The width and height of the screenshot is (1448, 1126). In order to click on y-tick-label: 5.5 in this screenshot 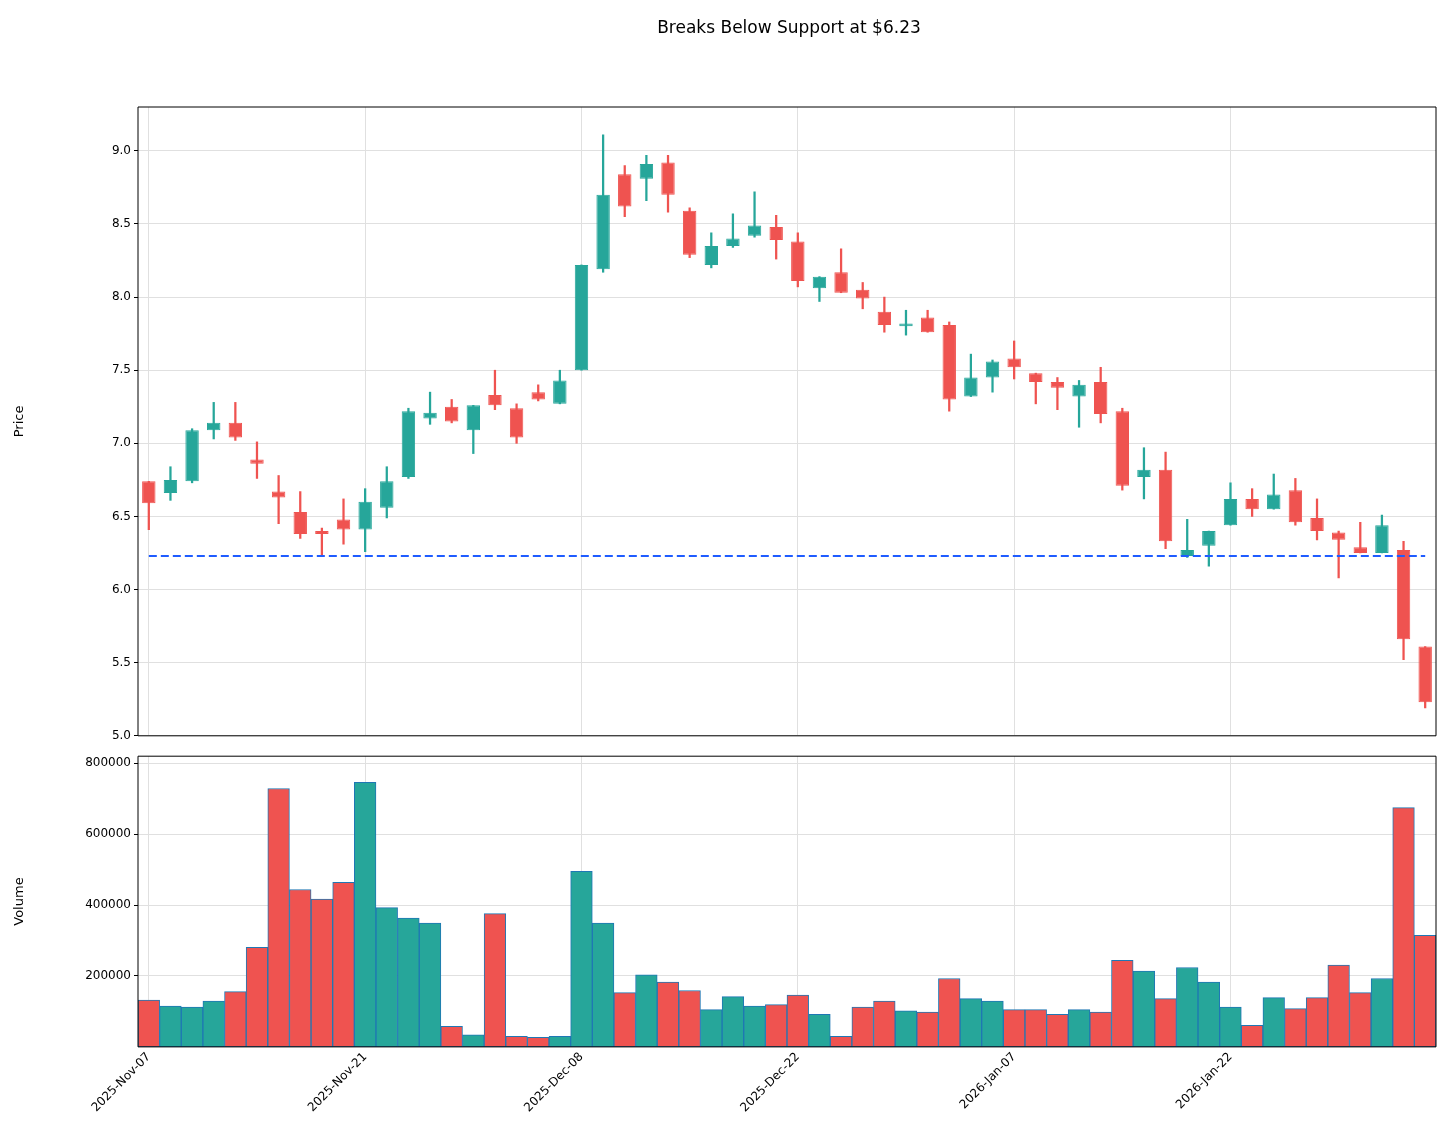, I will do `click(121, 661)`.